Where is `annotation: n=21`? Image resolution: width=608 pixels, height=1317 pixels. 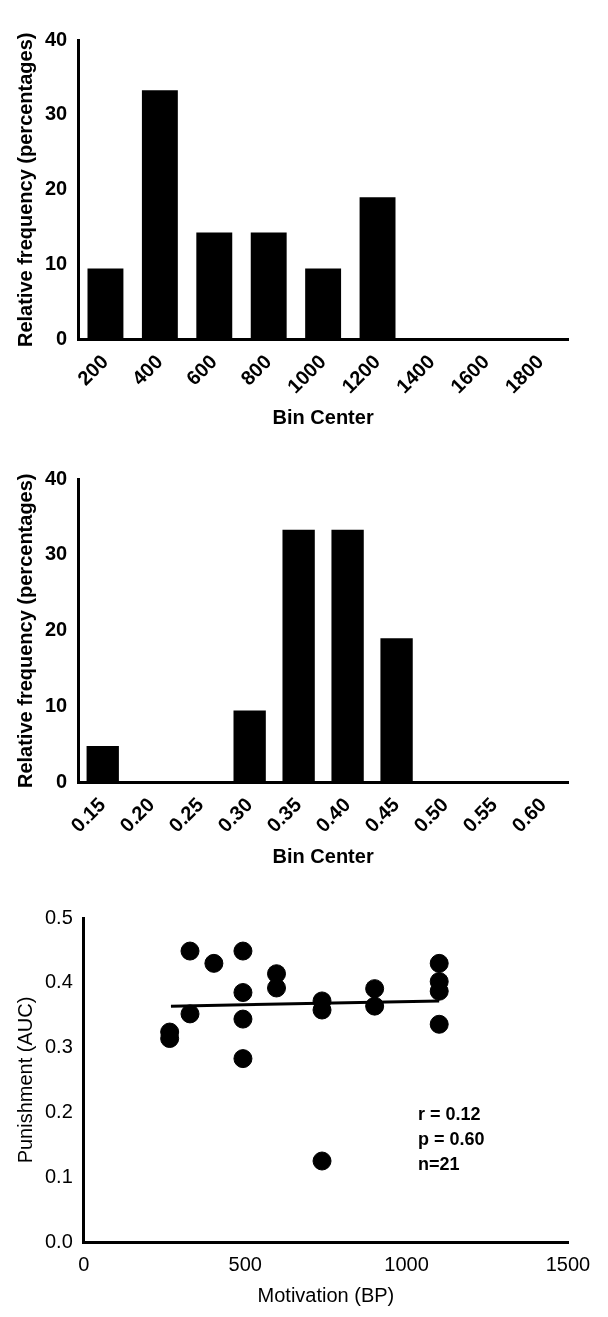 annotation: n=21 is located at coordinates (438, 1163).